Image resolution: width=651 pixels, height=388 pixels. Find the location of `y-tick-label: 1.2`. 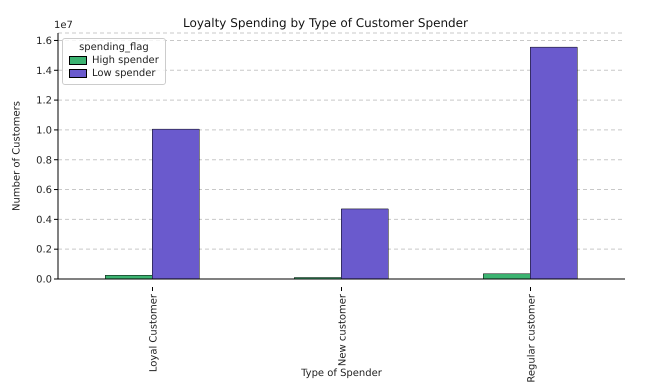

y-tick-label: 1.2 is located at coordinates (44, 101).